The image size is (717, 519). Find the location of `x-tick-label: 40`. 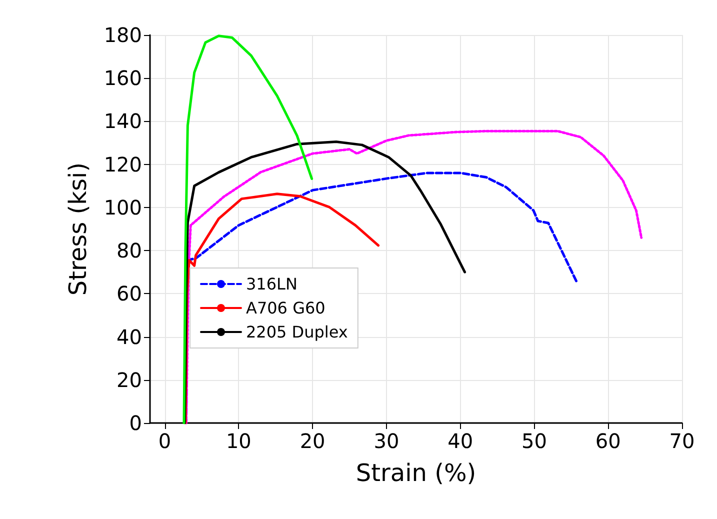

x-tick-label: 40 is located at coordinates (461, 441).